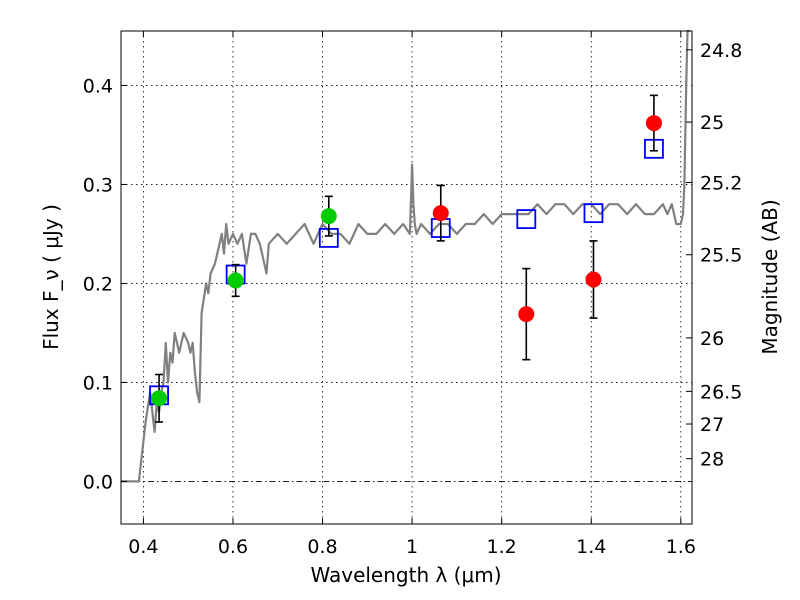  What do you see at coordinates (143, 547) in the screenshot?
I see `x-tick-label: 0.4` at bounding box center [143, 547].